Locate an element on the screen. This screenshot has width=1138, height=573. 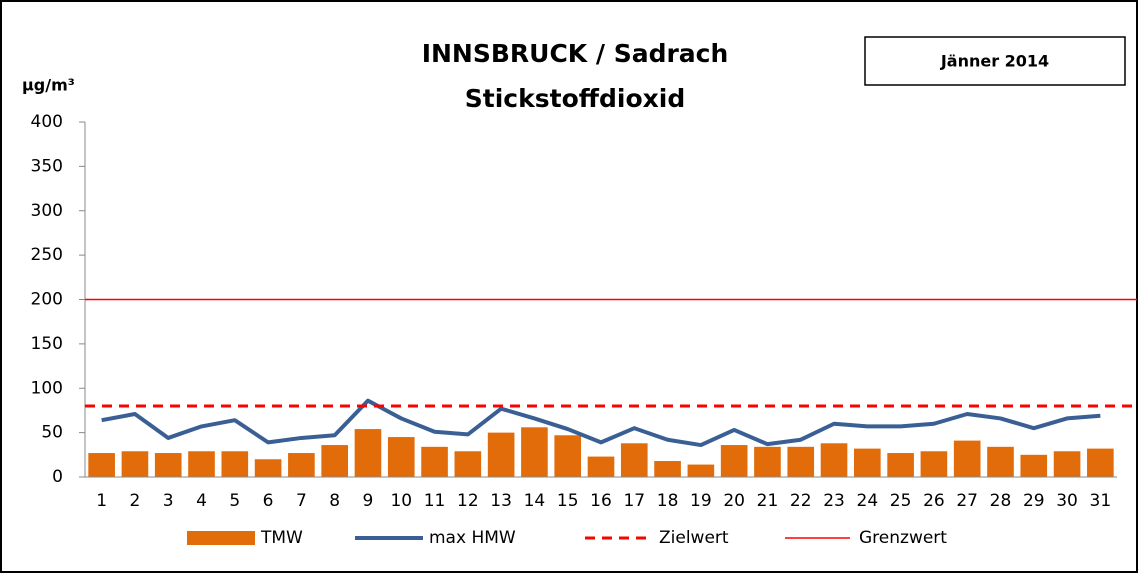
legend-label: Zielwert is located at coordinates (694, 538).